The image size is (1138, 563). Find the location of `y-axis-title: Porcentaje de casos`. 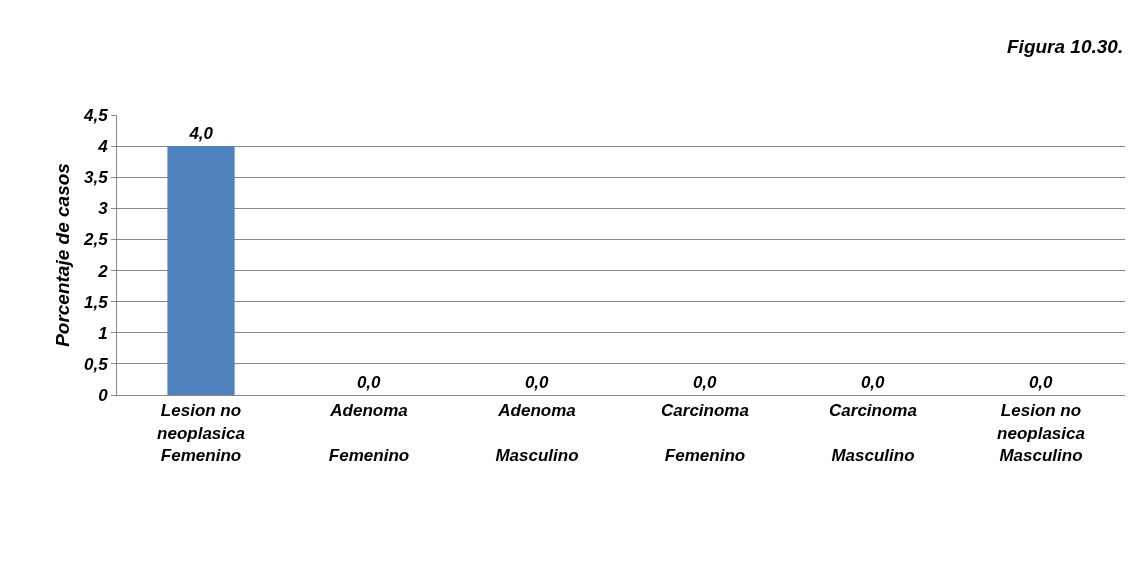

y-axis-title: Porcentaje de casos is located at coordinates (62, 255).